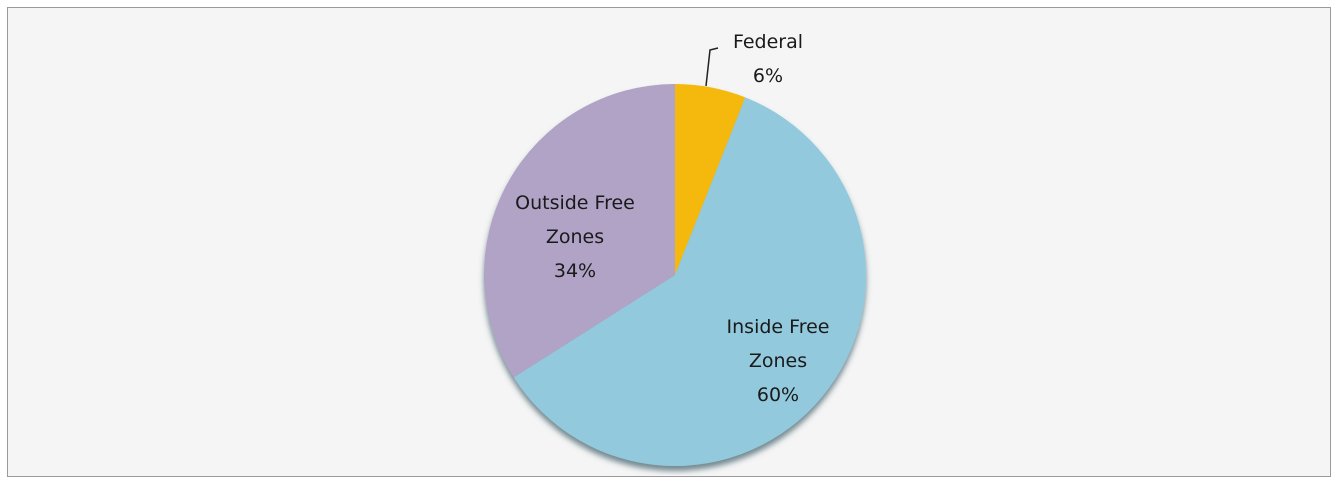 The image size is (1339, 477). I want to click on value-label: 6%, so click(768, 76).